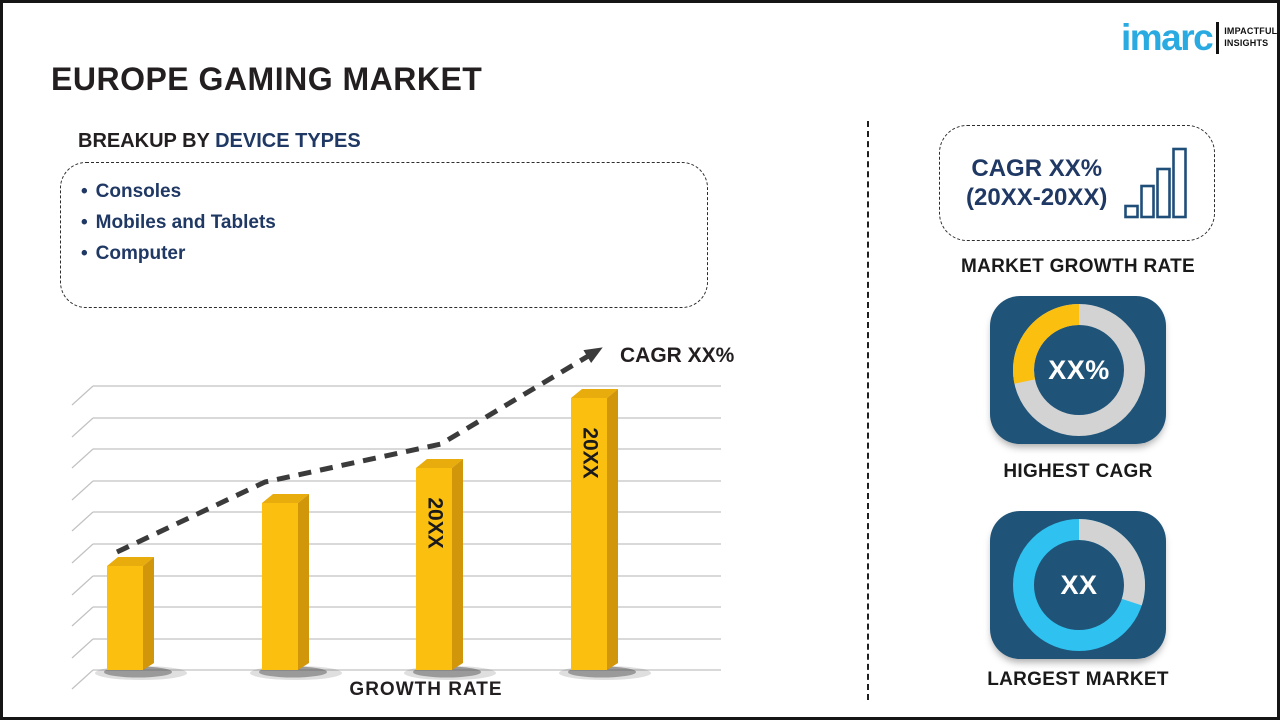 This screenshot has height=720, width=1280. I want to click on largest-market-tile: XX, so click(1078, 585).